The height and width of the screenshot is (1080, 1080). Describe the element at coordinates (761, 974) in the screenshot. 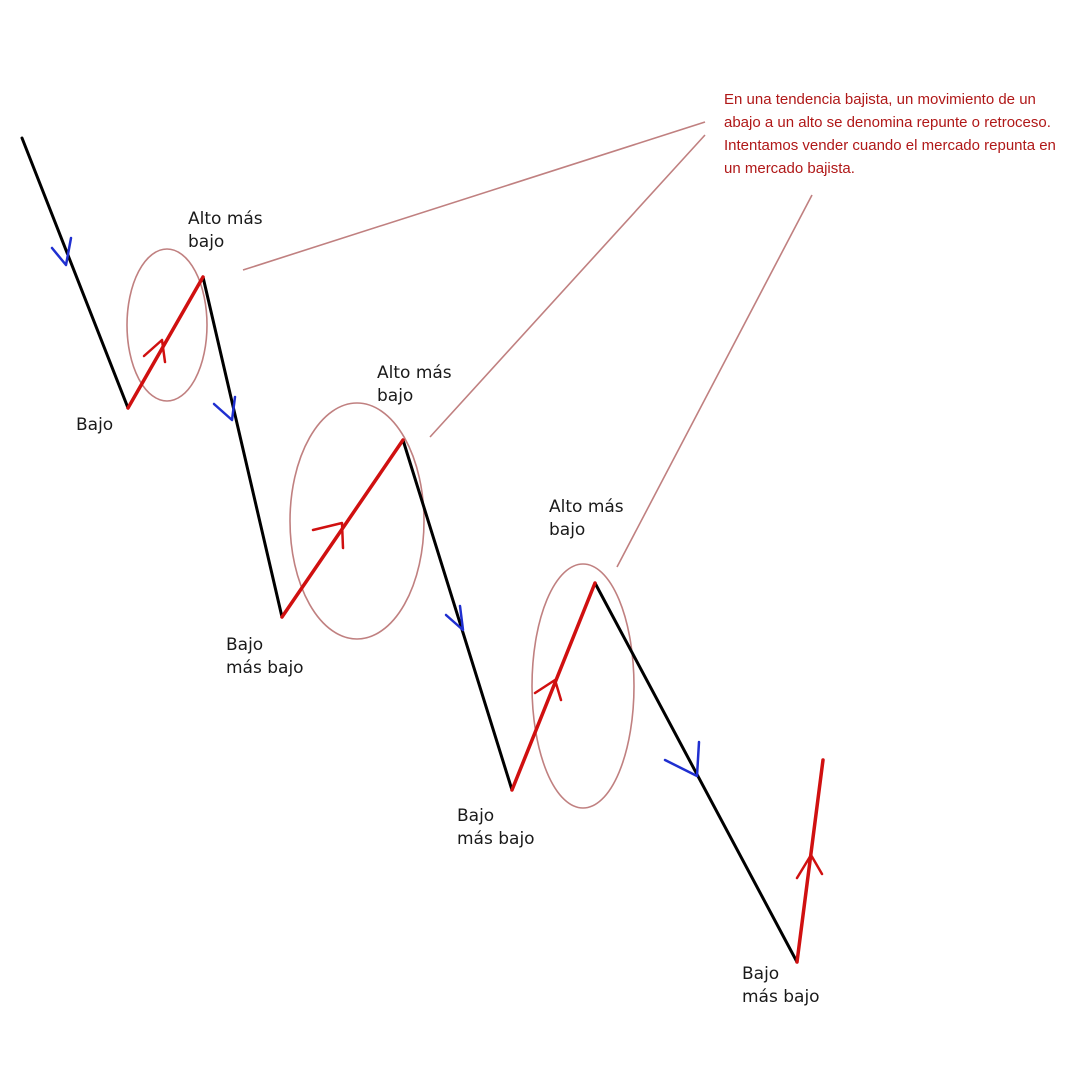

I see `label-low-4-line-1: Bajo` at that location.